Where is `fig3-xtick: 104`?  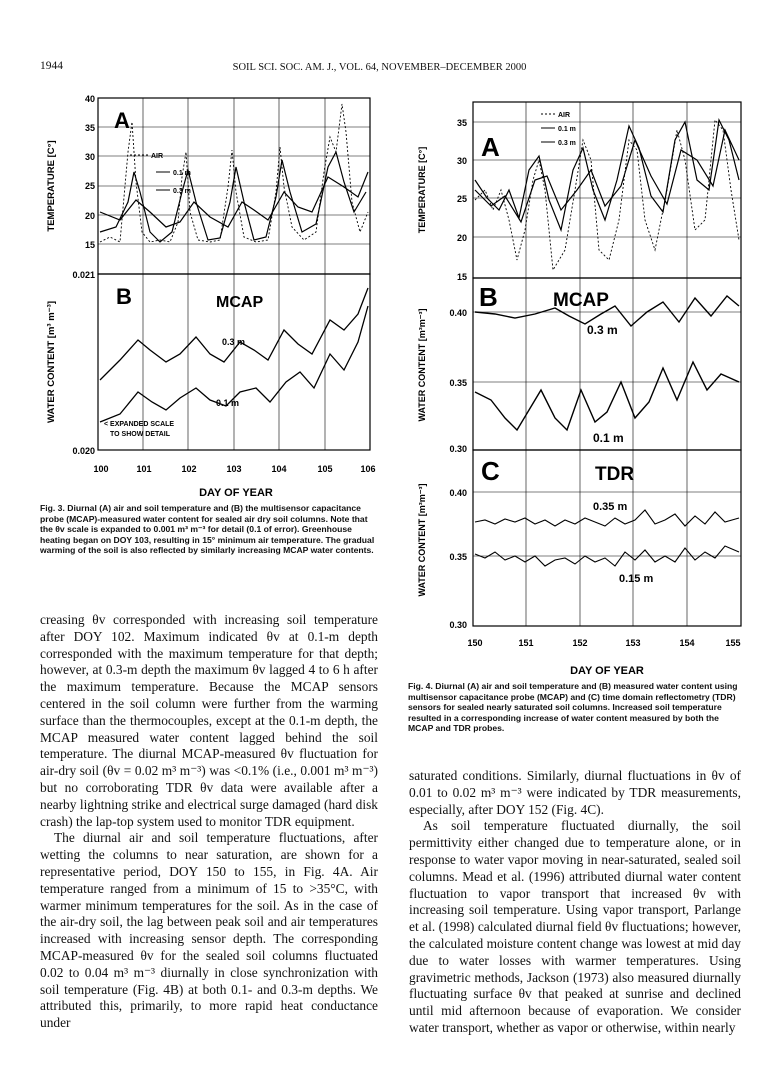
fig3-xtick: 104 is located at coordinates (278, 469).